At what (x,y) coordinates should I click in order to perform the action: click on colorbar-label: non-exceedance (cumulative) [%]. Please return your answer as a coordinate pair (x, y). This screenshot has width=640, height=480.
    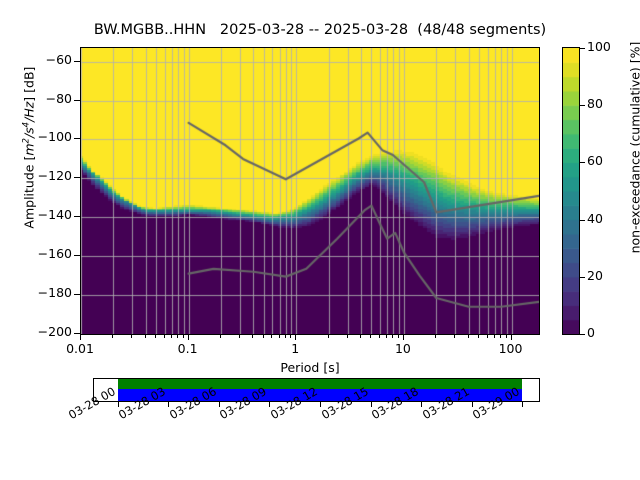
    Looking at the image, I should click on (633, 147).